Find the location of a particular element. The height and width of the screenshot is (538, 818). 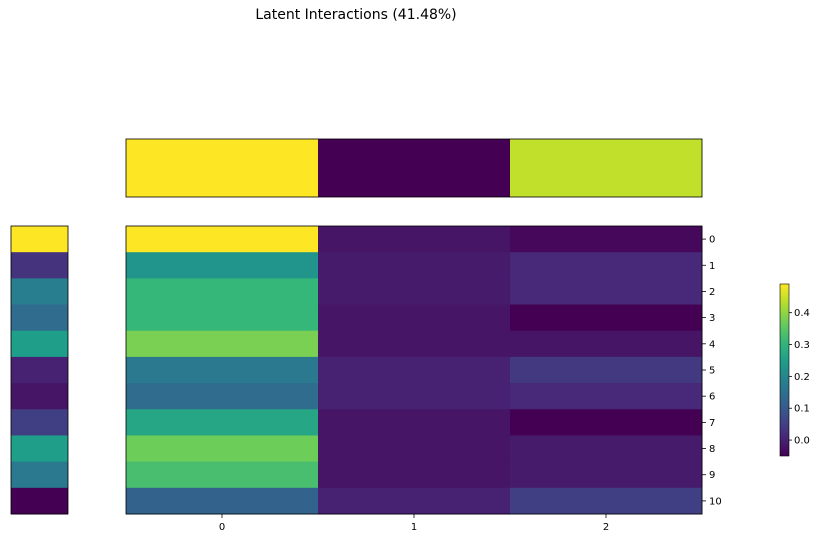

top-marginal-frame is located at coordinates (414, 168).